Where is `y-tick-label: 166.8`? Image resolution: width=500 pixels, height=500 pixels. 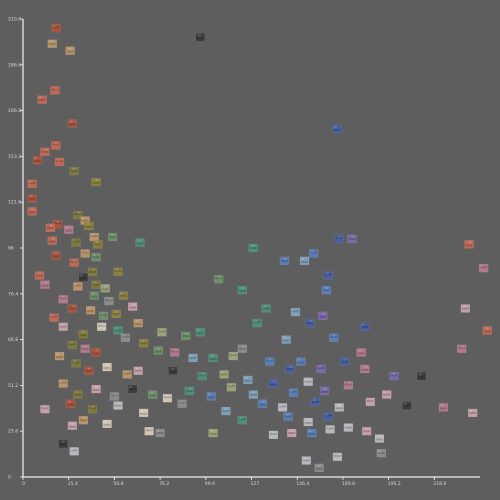 y-tick-label: 166.8 is located at coordinates (14, 111).